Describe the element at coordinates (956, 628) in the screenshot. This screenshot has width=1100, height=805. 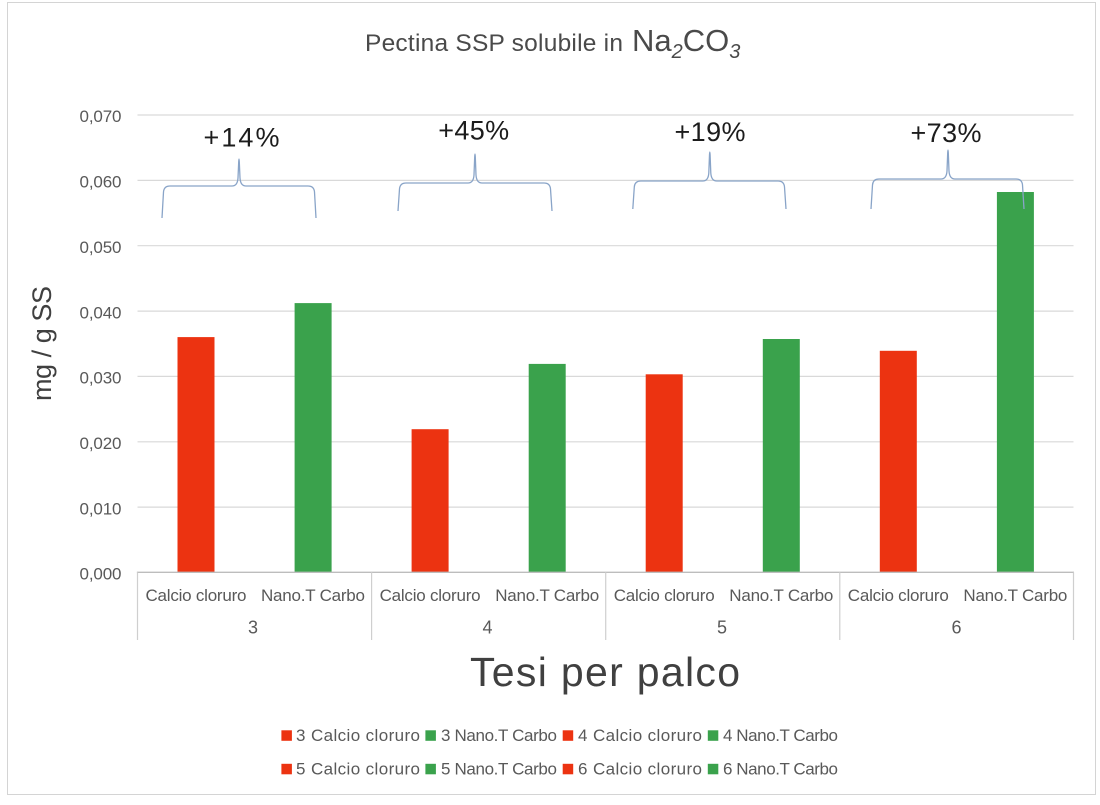
I see `svg-text: 6` at that location.